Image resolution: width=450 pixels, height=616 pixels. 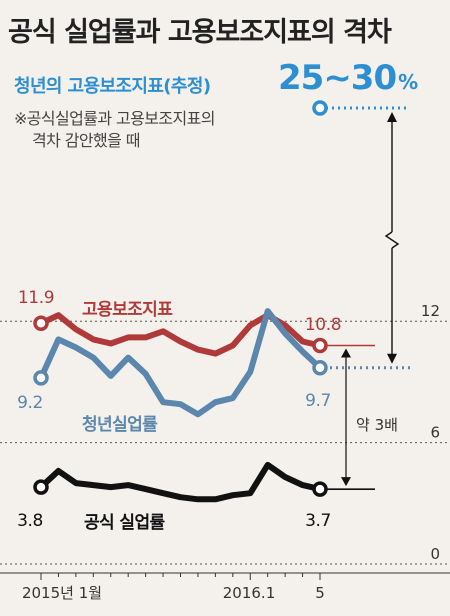 I want to click on estimate-note-line1: ※공식실업률과 고용보조지표의, so click(x=114, y=118).